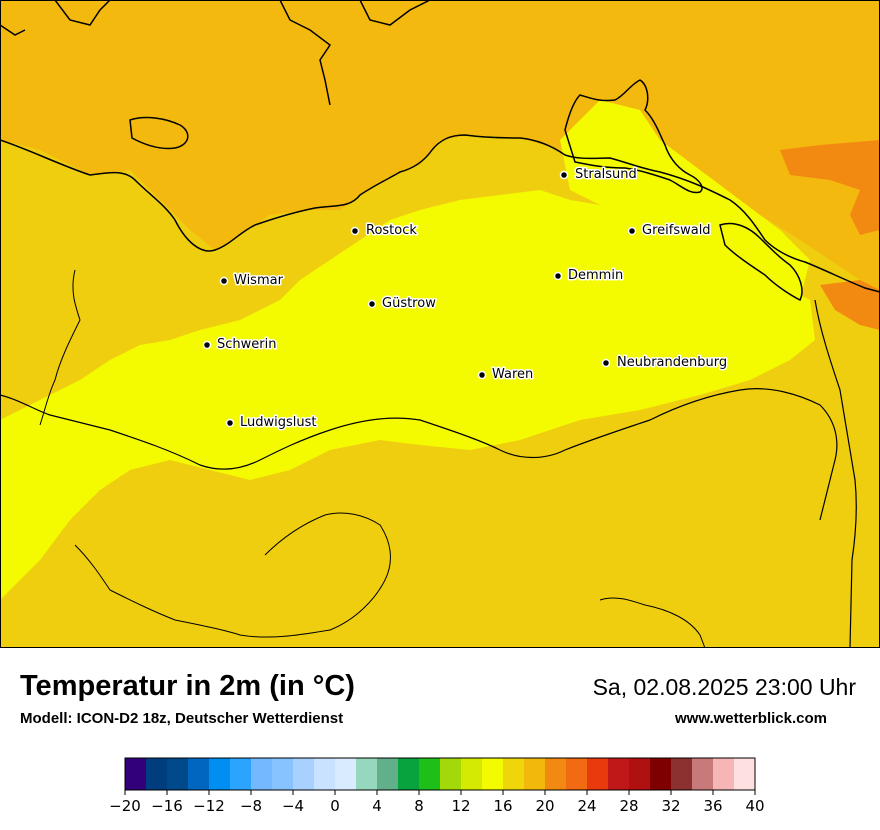  Describe the element at coordinates (595, 275) in the screenshot. I see `city-label-demmin: Demmin` at that location.